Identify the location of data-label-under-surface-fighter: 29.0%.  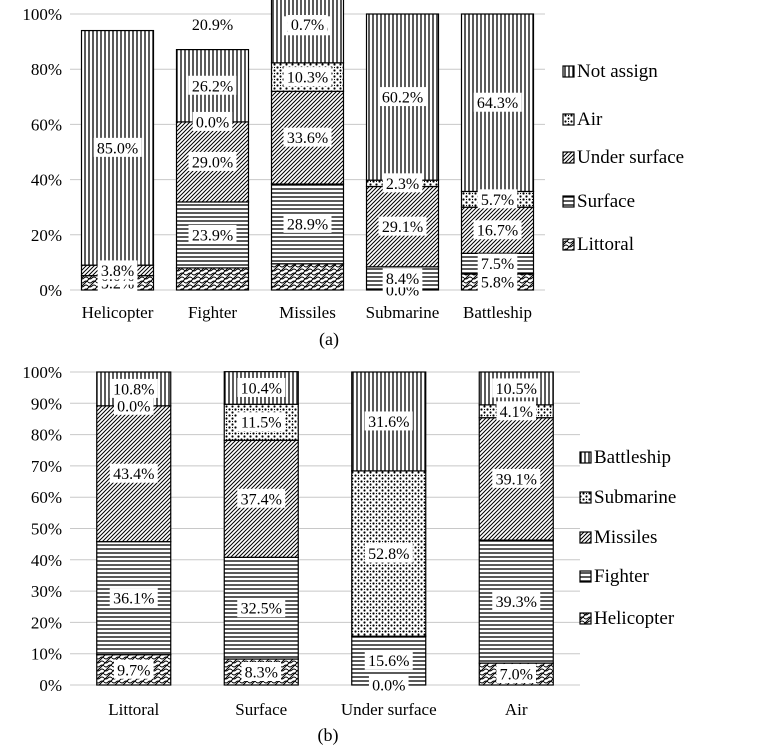
(212, 162).